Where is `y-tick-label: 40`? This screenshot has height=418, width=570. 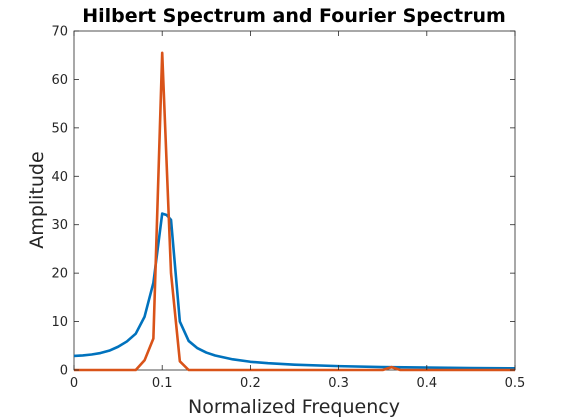
y-tick-label: 40 is located at coordinates (59, 177).